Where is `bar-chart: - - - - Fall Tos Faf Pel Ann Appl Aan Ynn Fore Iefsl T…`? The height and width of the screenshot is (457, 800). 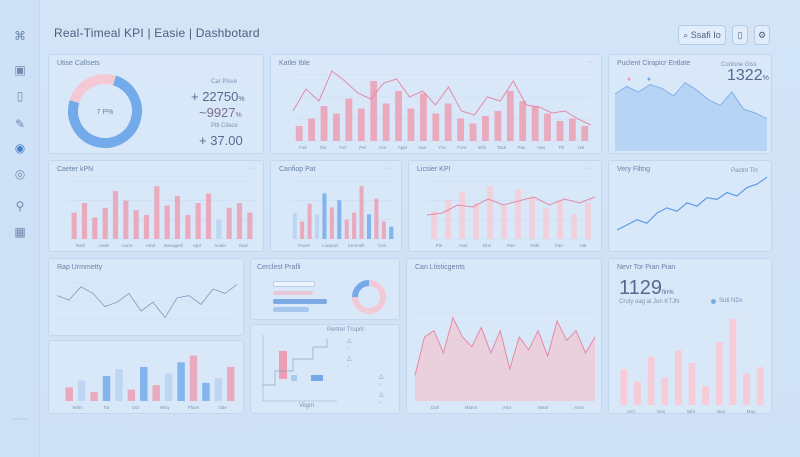
bar-chart: - - - - Fall Tos Faf Pel Ann Appl Aan Ynn Fore Iefsl T… is located at coordinates (440, 110).